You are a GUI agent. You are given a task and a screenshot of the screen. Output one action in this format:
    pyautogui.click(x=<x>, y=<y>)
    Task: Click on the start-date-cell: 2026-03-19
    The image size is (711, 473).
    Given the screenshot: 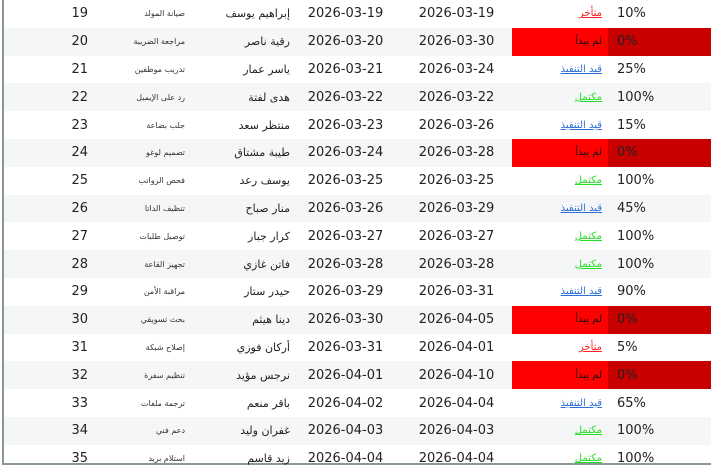 What is the action you would take?
    pyautogui.click(x=345, y=14)
    